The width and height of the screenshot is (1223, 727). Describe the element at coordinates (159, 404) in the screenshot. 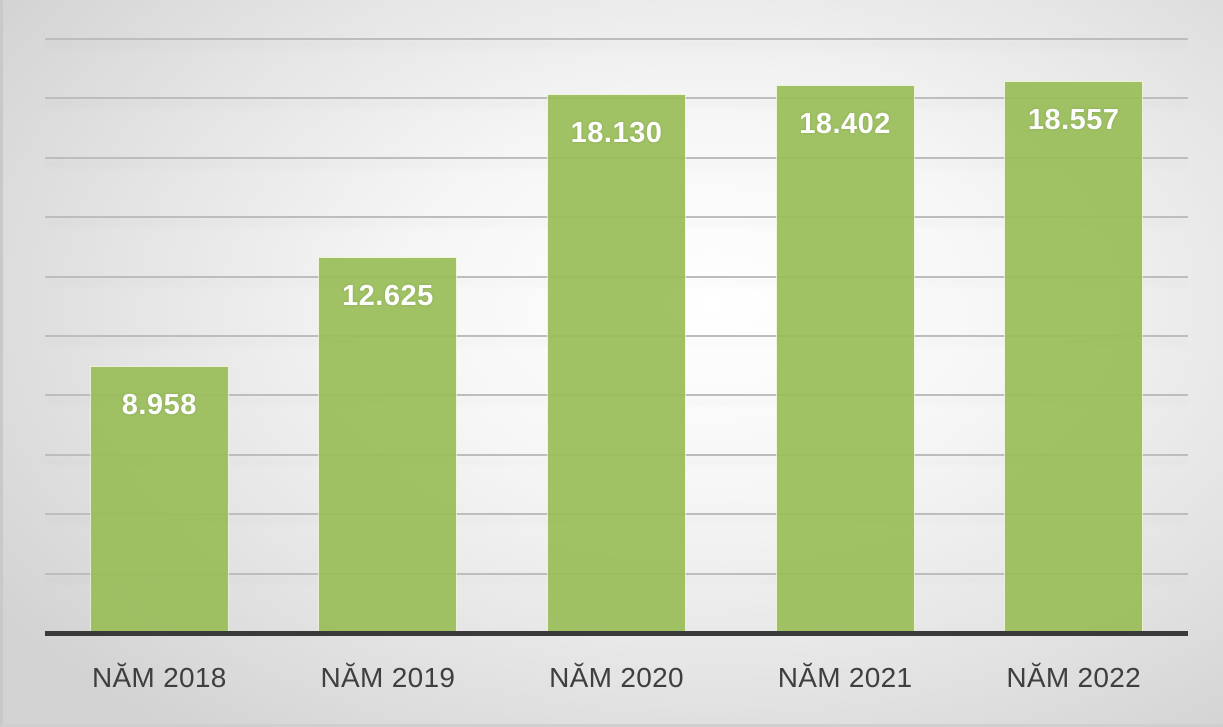

I see `bar-value-label: 8.958` at that location.